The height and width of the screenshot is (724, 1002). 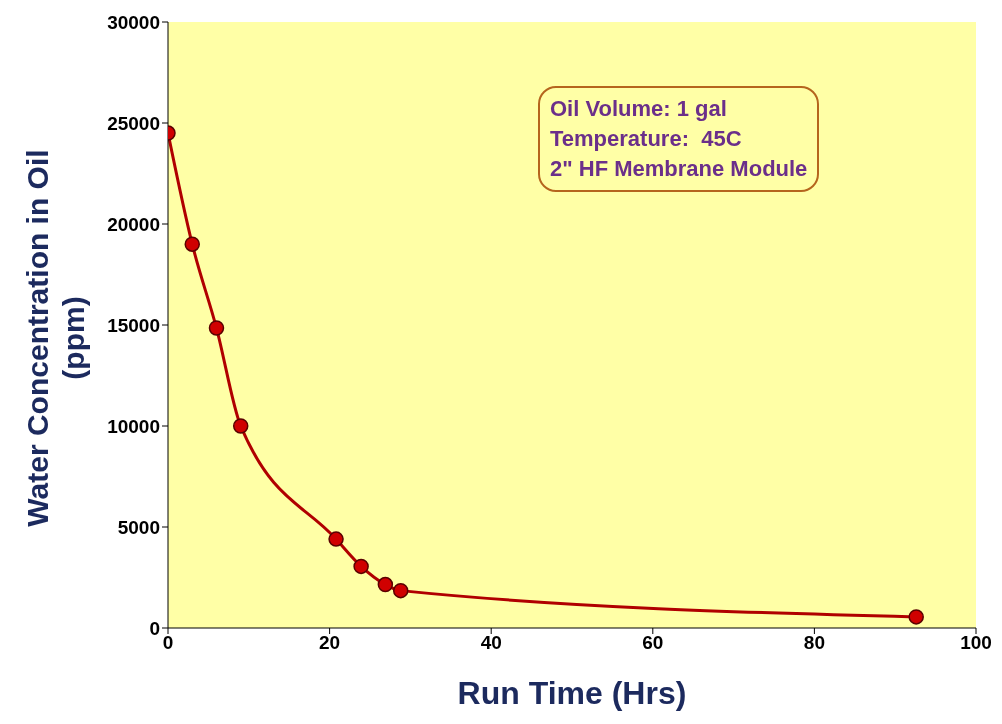 What do you see at coordinates (330, 643) in the screenshot?
I see `x-tick-label: 20` at bounding box center [330, 643].